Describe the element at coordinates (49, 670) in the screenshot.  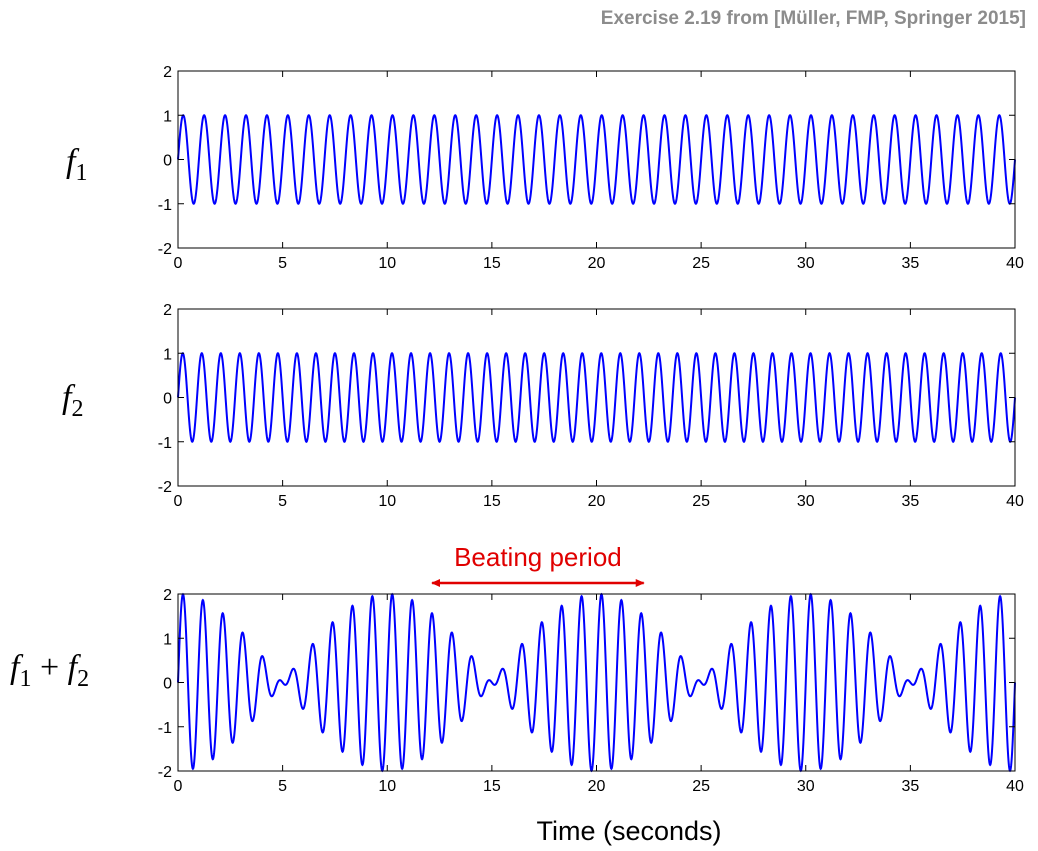
I see `panel-label: f1 + f2` at that location.